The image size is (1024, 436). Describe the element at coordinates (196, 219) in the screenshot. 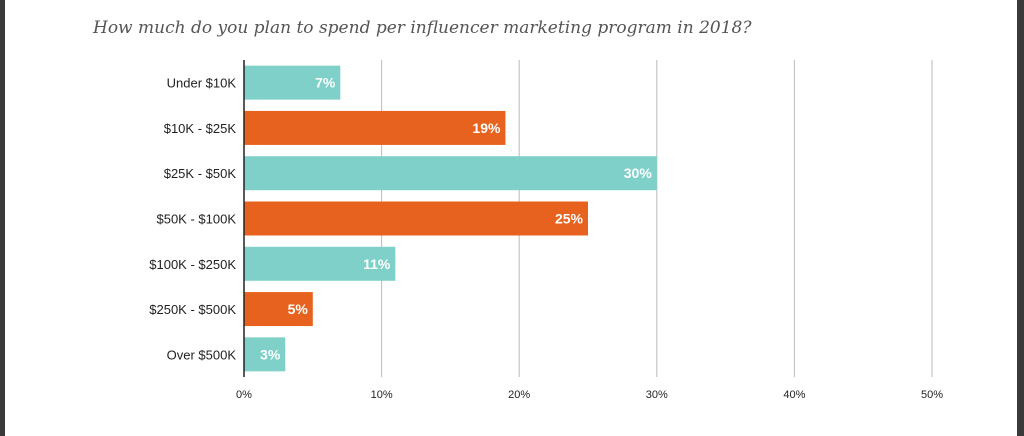

I see `category-label: $50K - $100K` at that location.